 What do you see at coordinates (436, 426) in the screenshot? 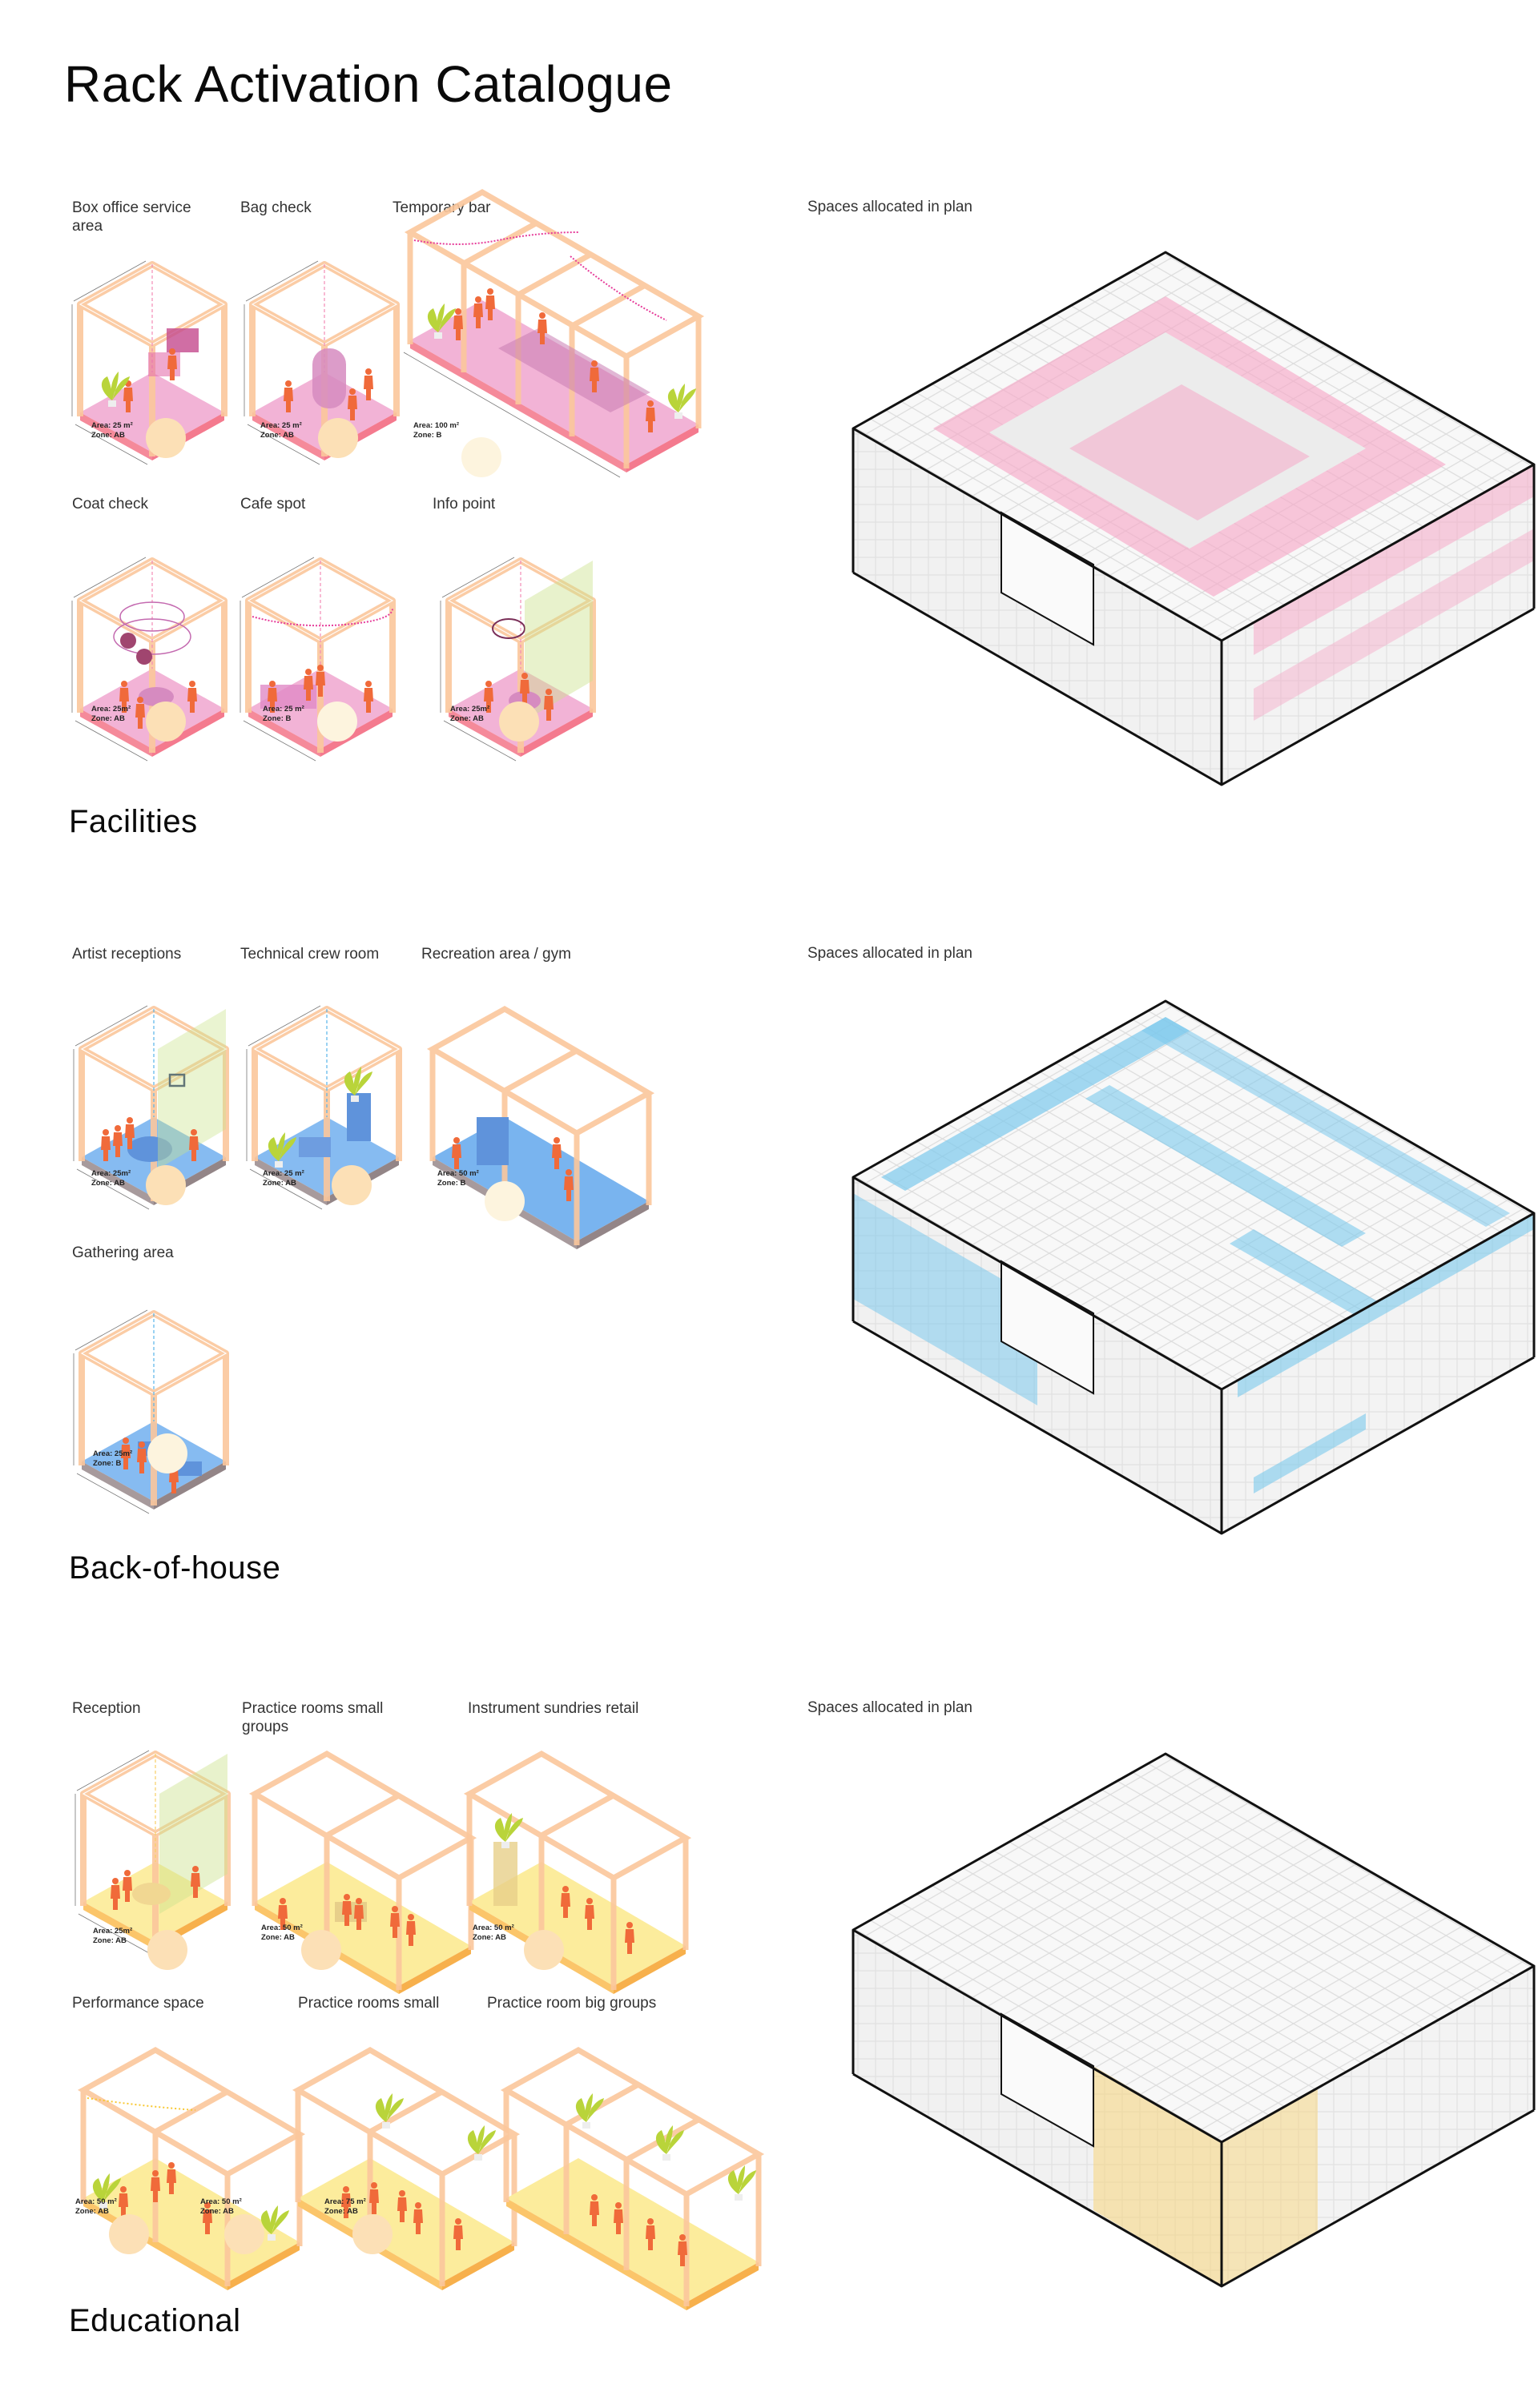
I see `area-text: Area: 100 m²` at bounding box center [436, 426].